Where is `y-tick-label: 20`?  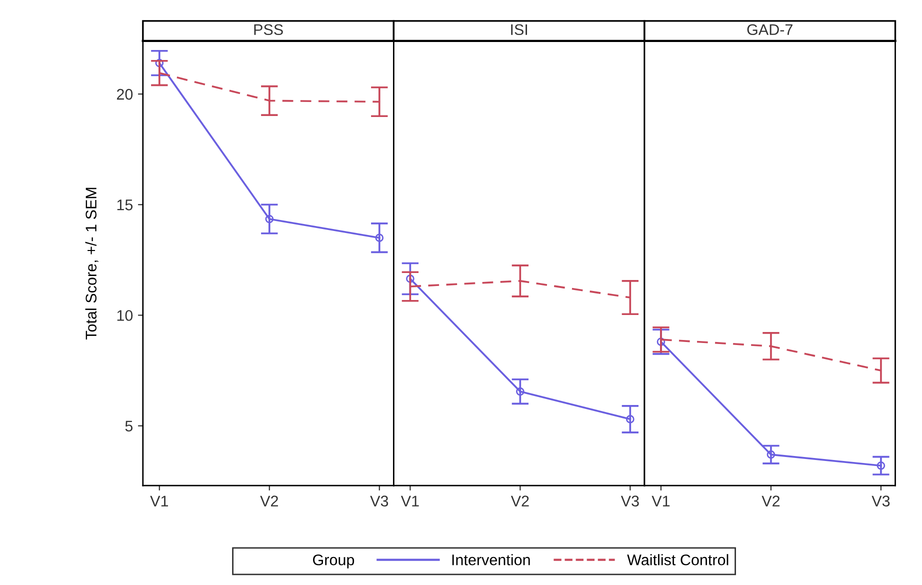
y-tick-label: 20 is located at coordinates (124, 94).